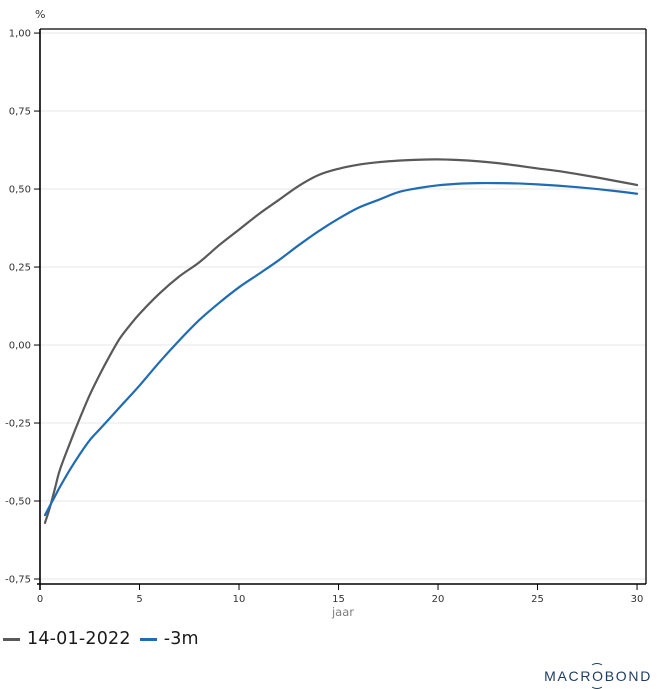 The image size is (658, 689). I want to click on x-axis-title: jaar, so click(342, 612).